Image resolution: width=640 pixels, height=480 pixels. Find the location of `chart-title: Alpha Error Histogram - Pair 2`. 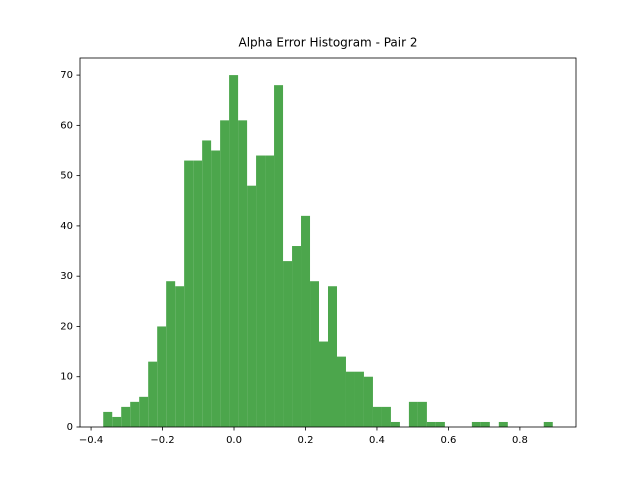

chart-title: Alpha Error Histogram - Pair 2 is located at coordinates (328, 43).